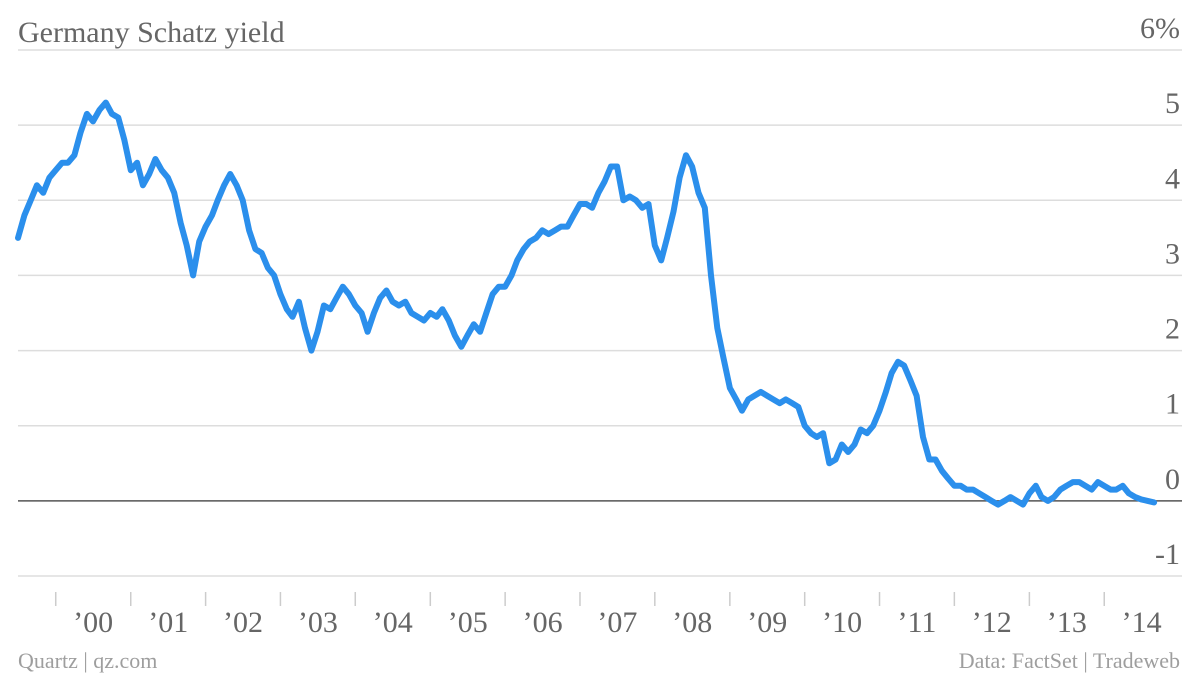 The image size is (1200, 676). What do you see at coordinates (87, 660) in the screenshot?
I see `source-credit: Quartz | qz.com` at bounding box center [87, 660].